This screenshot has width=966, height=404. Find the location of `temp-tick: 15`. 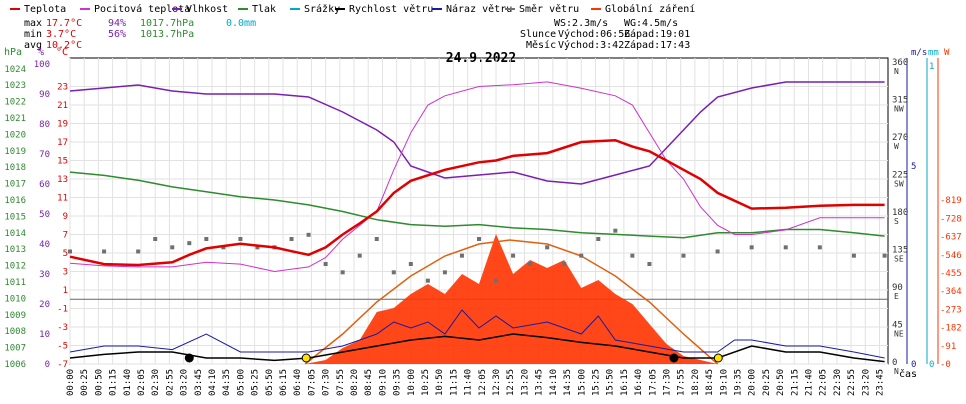

temp-tick: 15 is located at coordinates (62, 162).